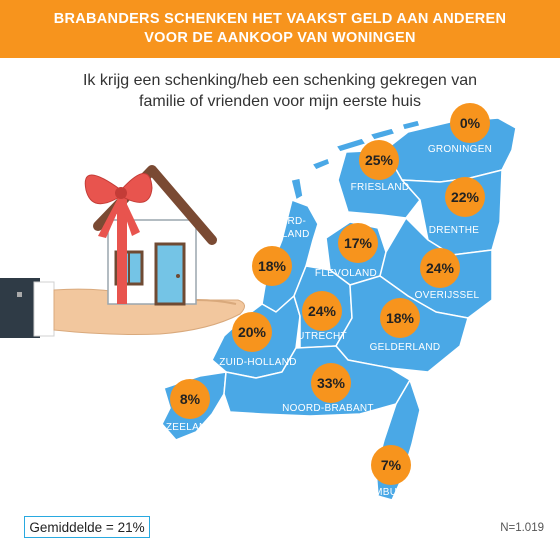 Image resolution: width=560 pixels, height=560 pixels. Describe the element at coordinates (382, 134) in the screenshot. I see `island-ameland` at that location.